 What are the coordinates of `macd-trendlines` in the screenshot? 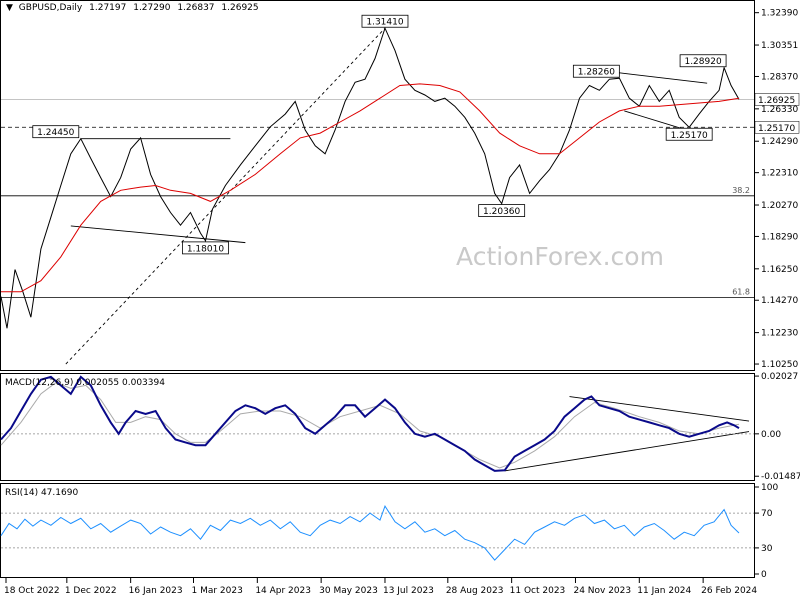 It's located at (627, 434).